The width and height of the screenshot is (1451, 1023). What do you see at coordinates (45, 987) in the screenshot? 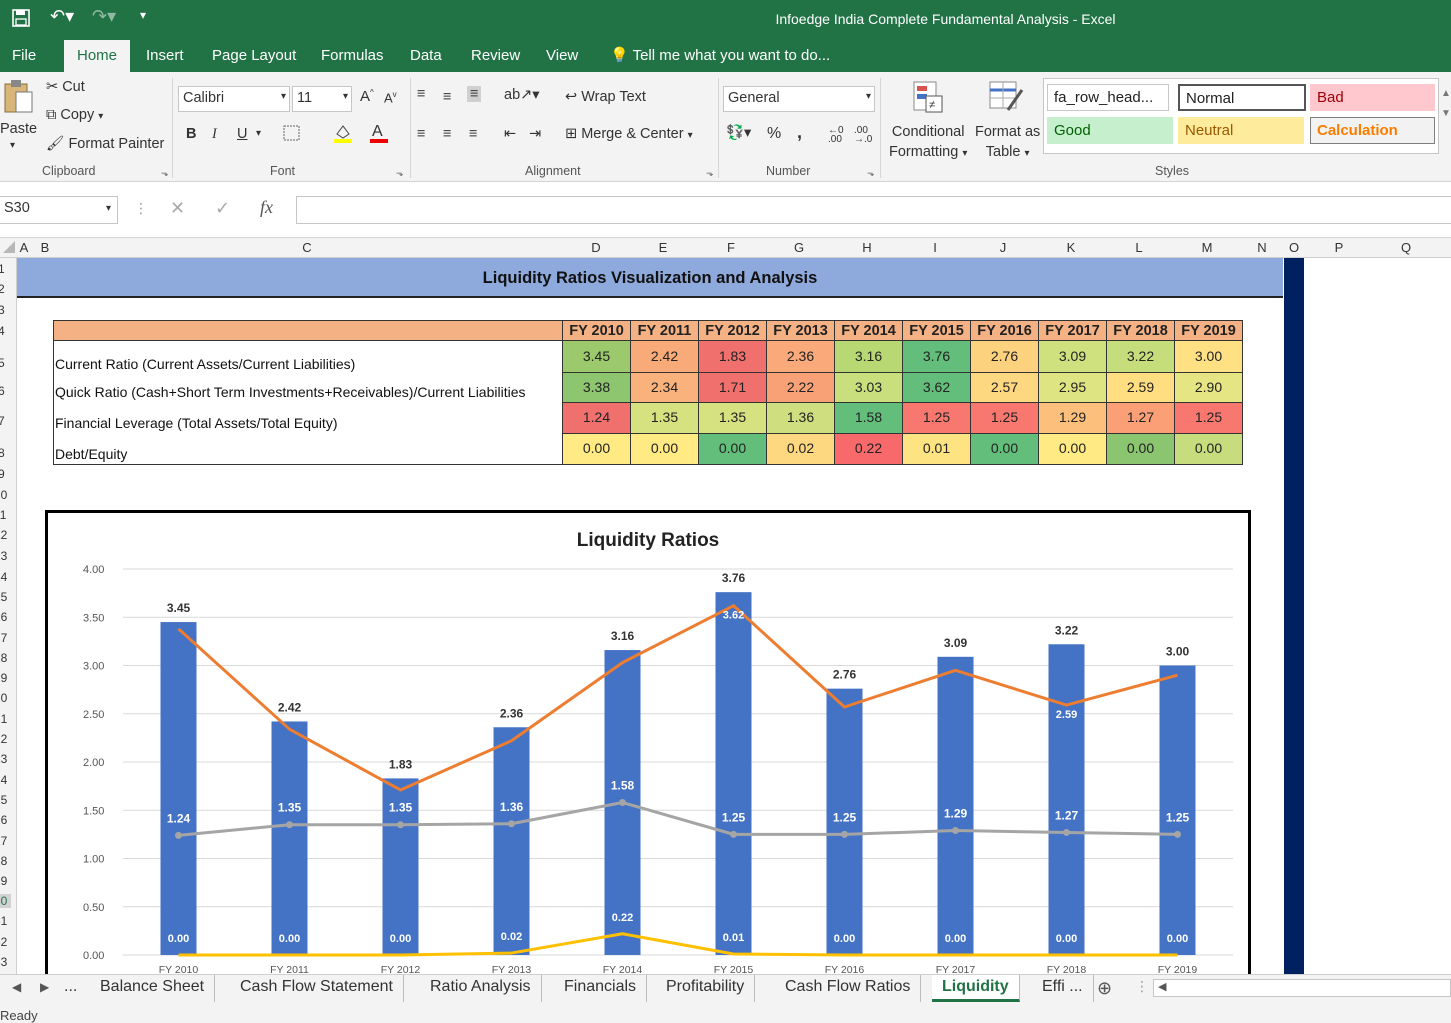
I see `scroll-right-icon: ▶` at bounding box center [45, 987].